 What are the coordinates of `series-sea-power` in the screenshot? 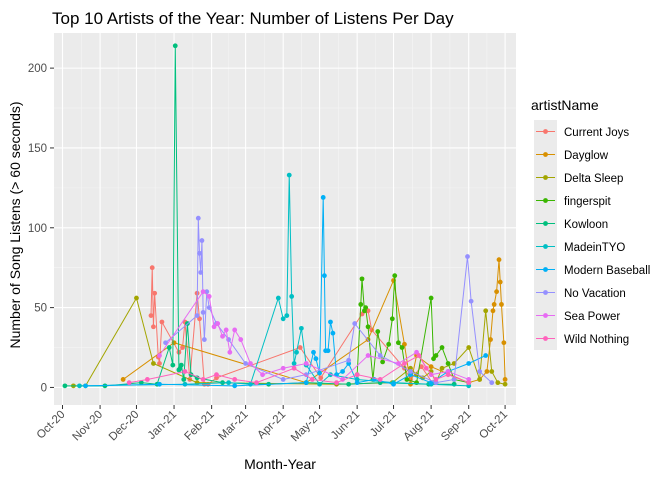 It's located at (314, 335).